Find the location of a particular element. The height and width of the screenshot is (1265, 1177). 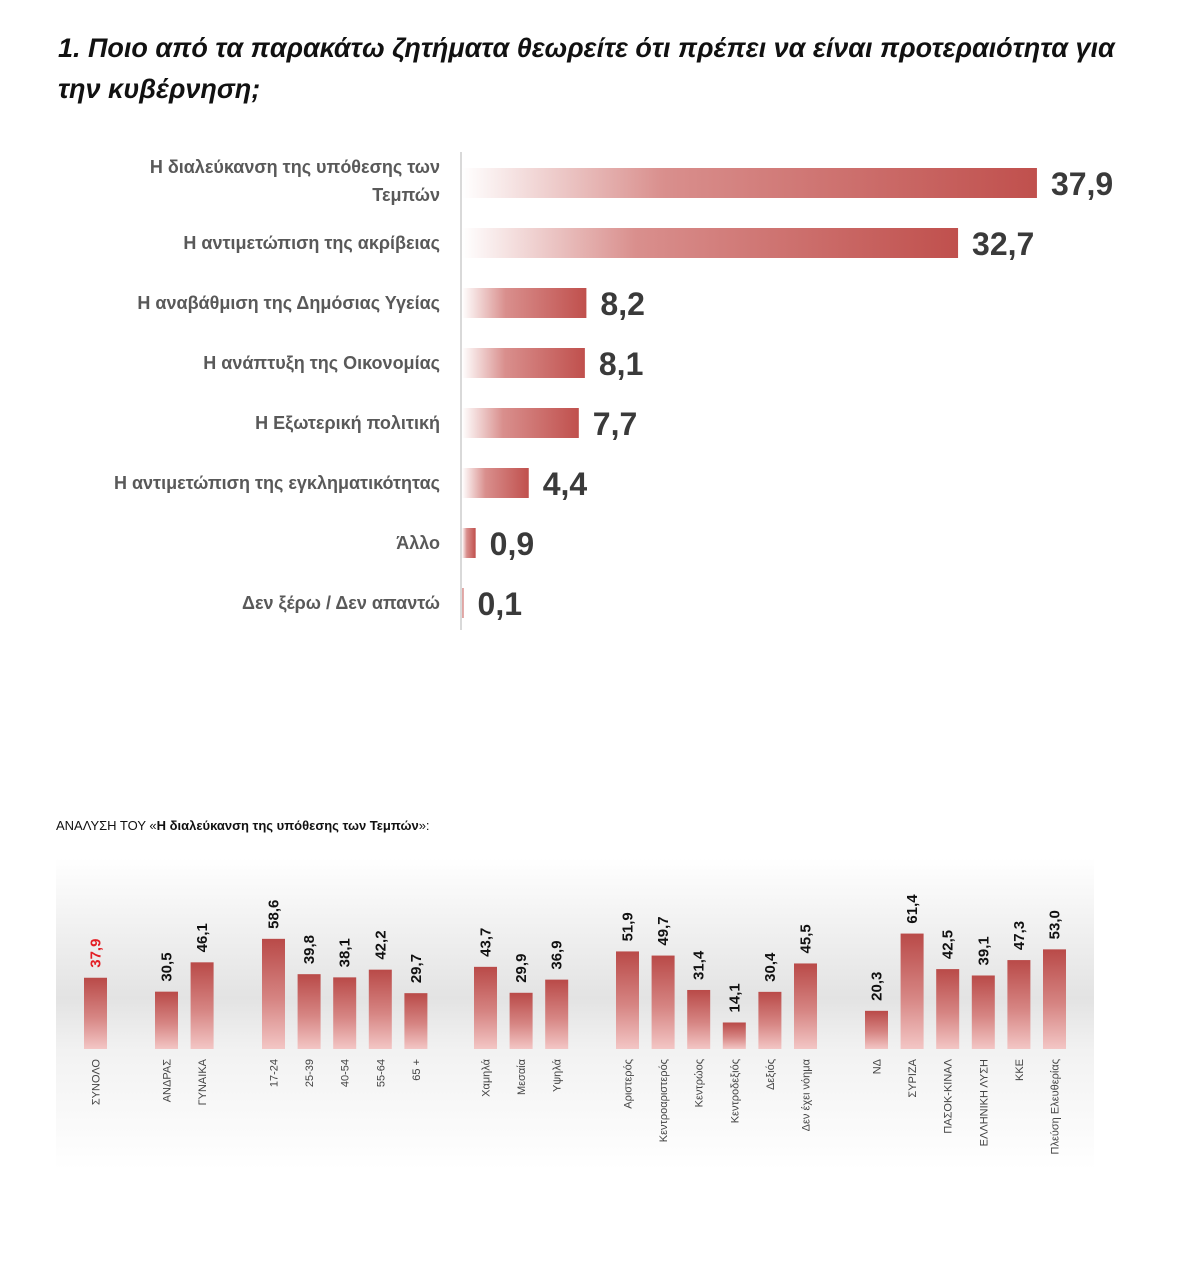

category-label: Η αναβάθμιση της Δημόσιας Υγείας is located at coordinates (288, 303).